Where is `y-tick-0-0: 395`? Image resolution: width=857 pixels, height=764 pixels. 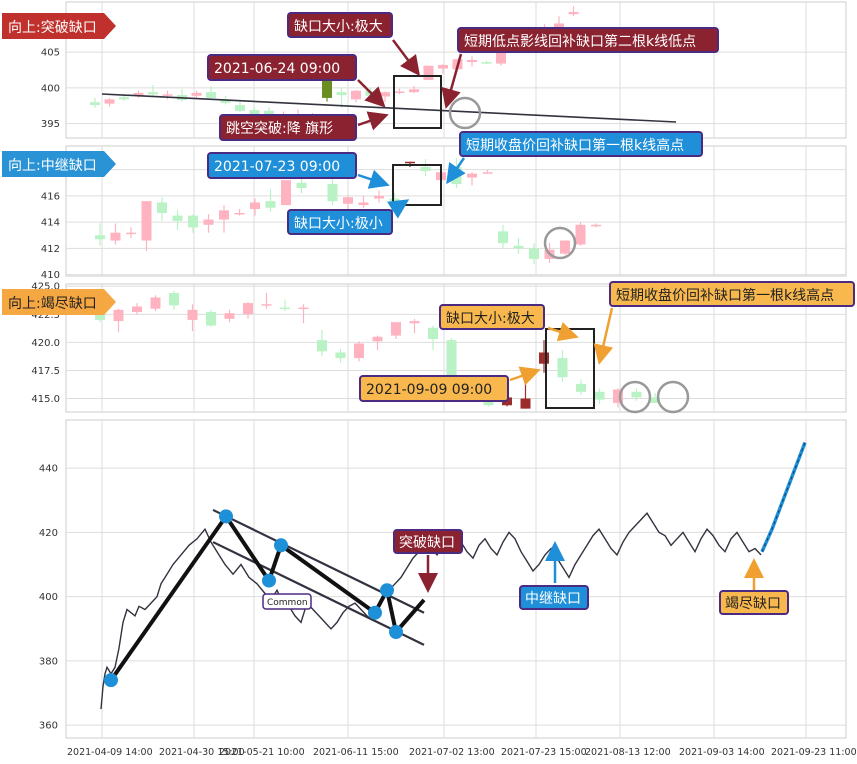 y-tick-0-0: 395 is located at coordinates (50, 124).